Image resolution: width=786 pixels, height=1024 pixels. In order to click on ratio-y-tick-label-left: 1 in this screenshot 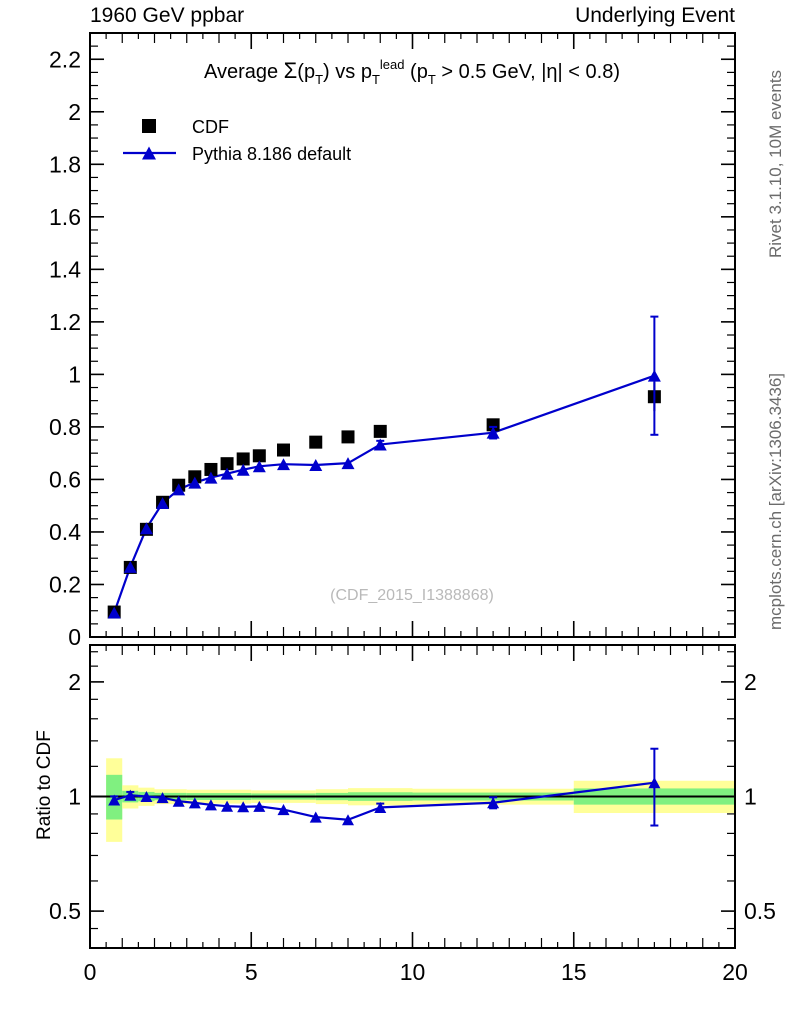, I will do `click(74, 797)`.